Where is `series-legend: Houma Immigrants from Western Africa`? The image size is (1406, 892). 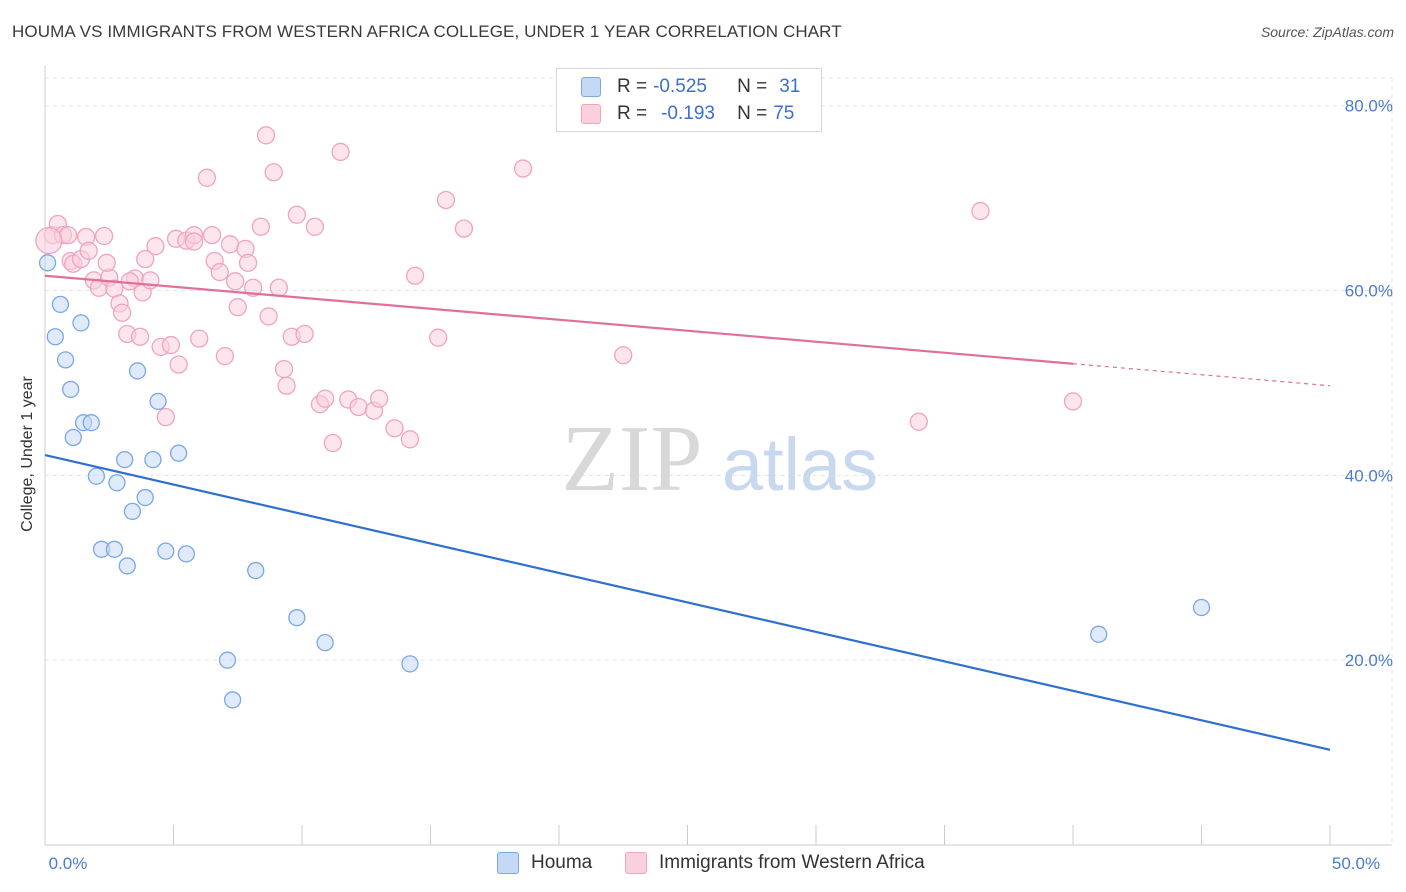
series-legend: Houma Immigrants from Western Africa is located at coordinates (703, 865).